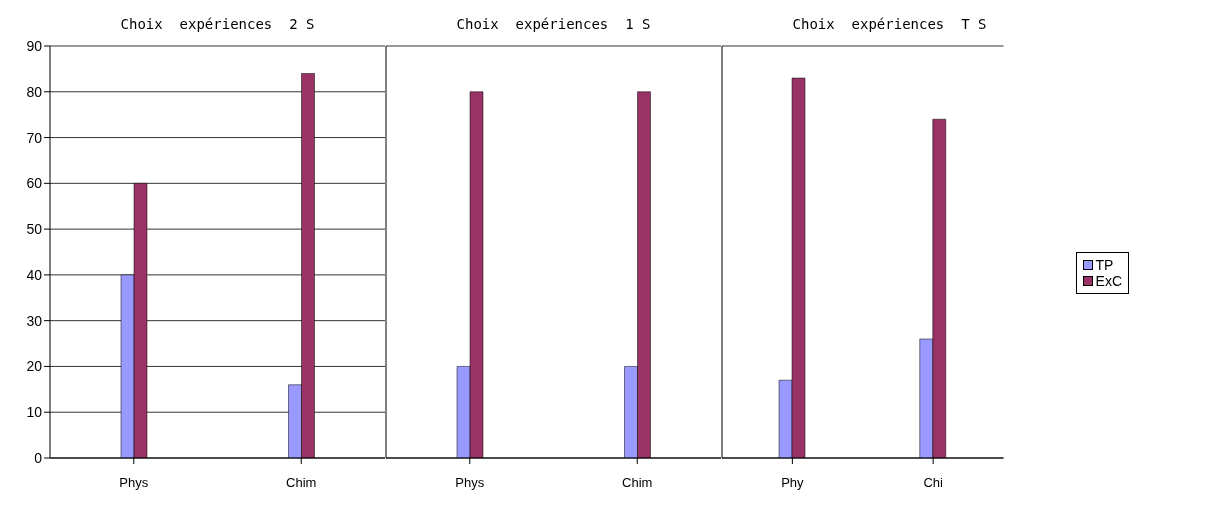  I want to click on y-tick-label: 30, so click(34, 320).